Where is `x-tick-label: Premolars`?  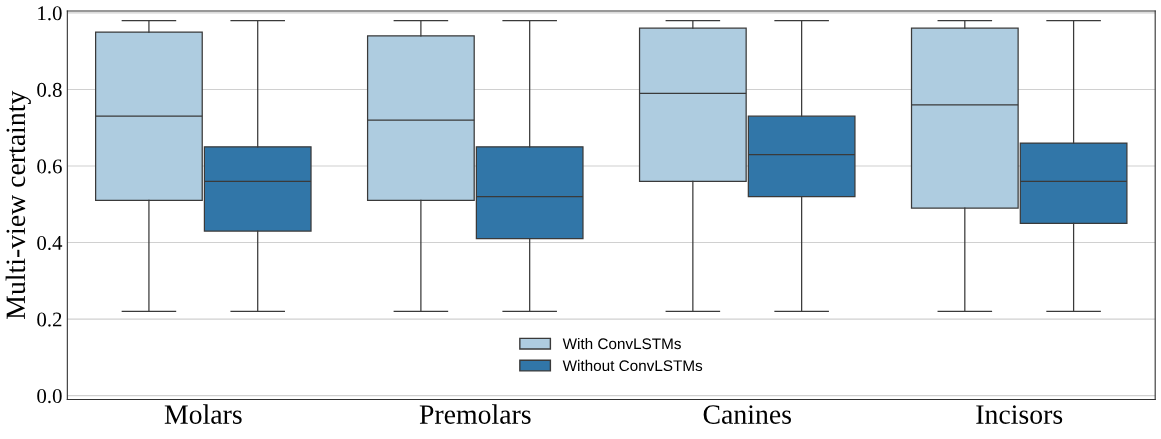 x-tick-label: Premolars is located at coordinates (475, 414).